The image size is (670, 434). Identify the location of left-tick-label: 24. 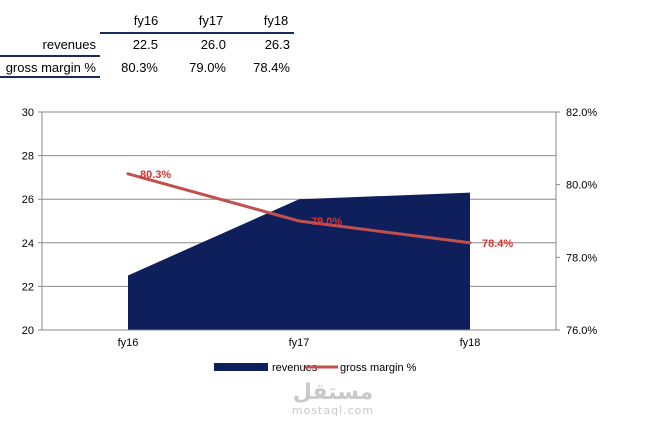
(28, 244).